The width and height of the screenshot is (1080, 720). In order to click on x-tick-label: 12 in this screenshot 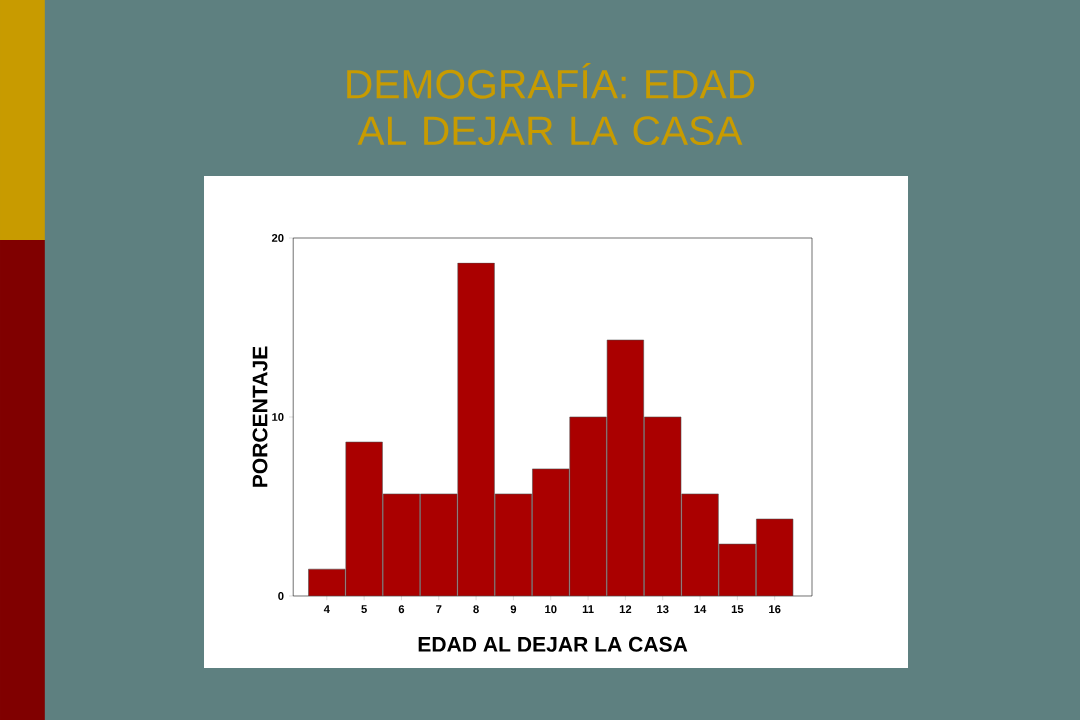, I will do `click(625, 609)`.